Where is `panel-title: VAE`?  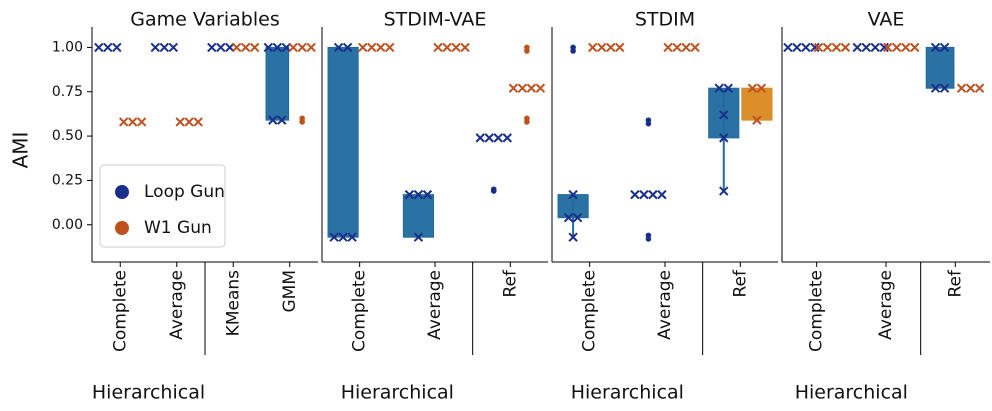
panel-title: VAE is located at coordinates (886, 20).